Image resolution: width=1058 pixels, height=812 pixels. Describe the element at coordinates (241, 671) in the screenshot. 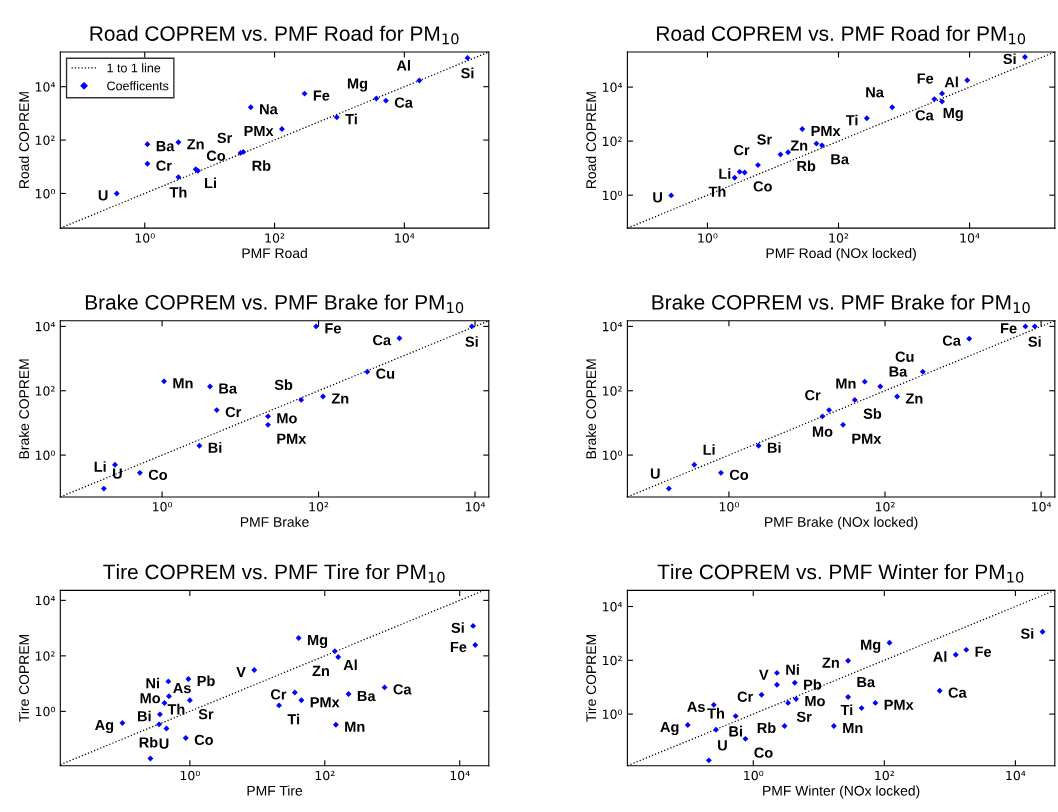

I see `annotation: V` at that location.